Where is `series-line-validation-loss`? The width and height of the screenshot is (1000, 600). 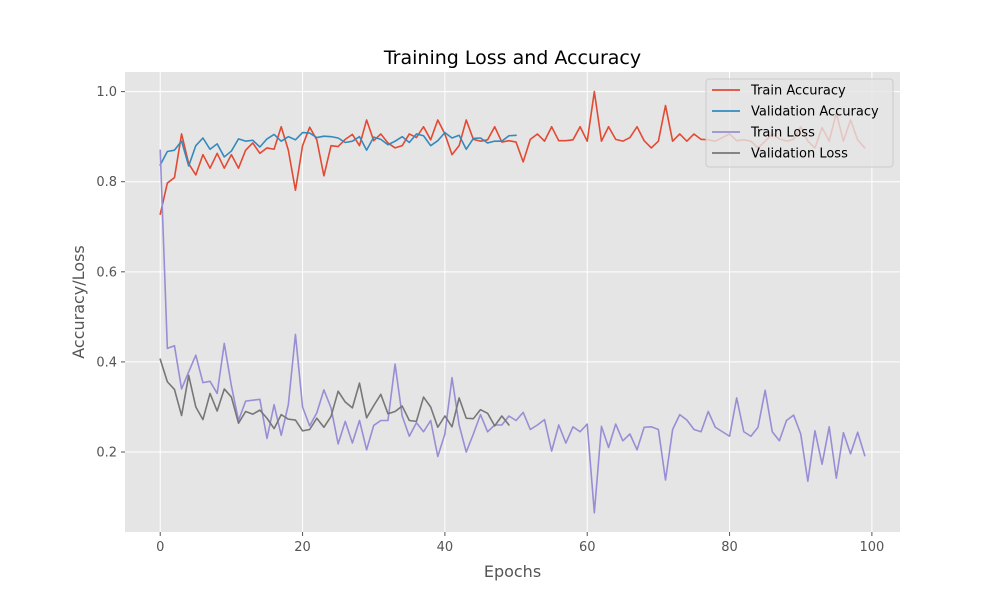
series-line-validation-loss is located at coordinates (334, 395).